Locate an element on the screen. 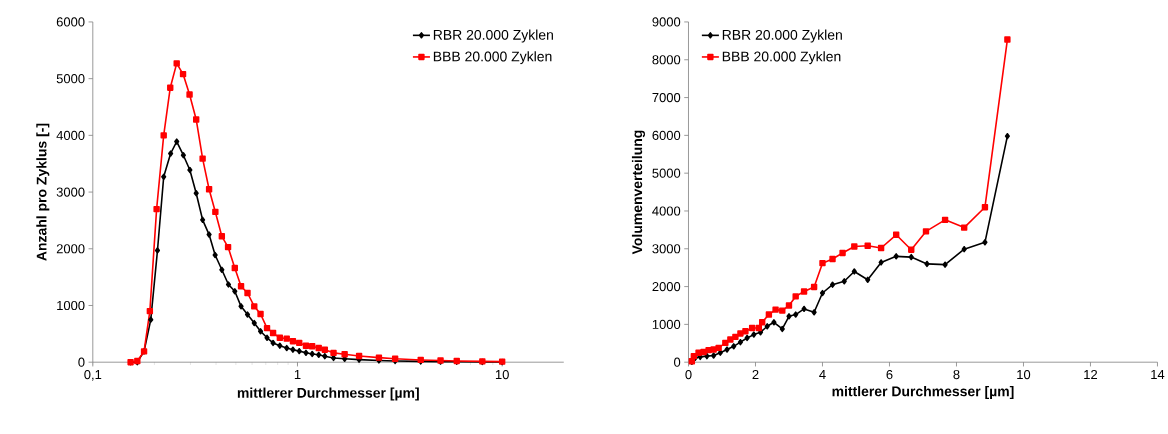 The width and height of the screenshot is (1168, 434). y-axis-title: Volumenverteilung is located at coordinates (638, 192).